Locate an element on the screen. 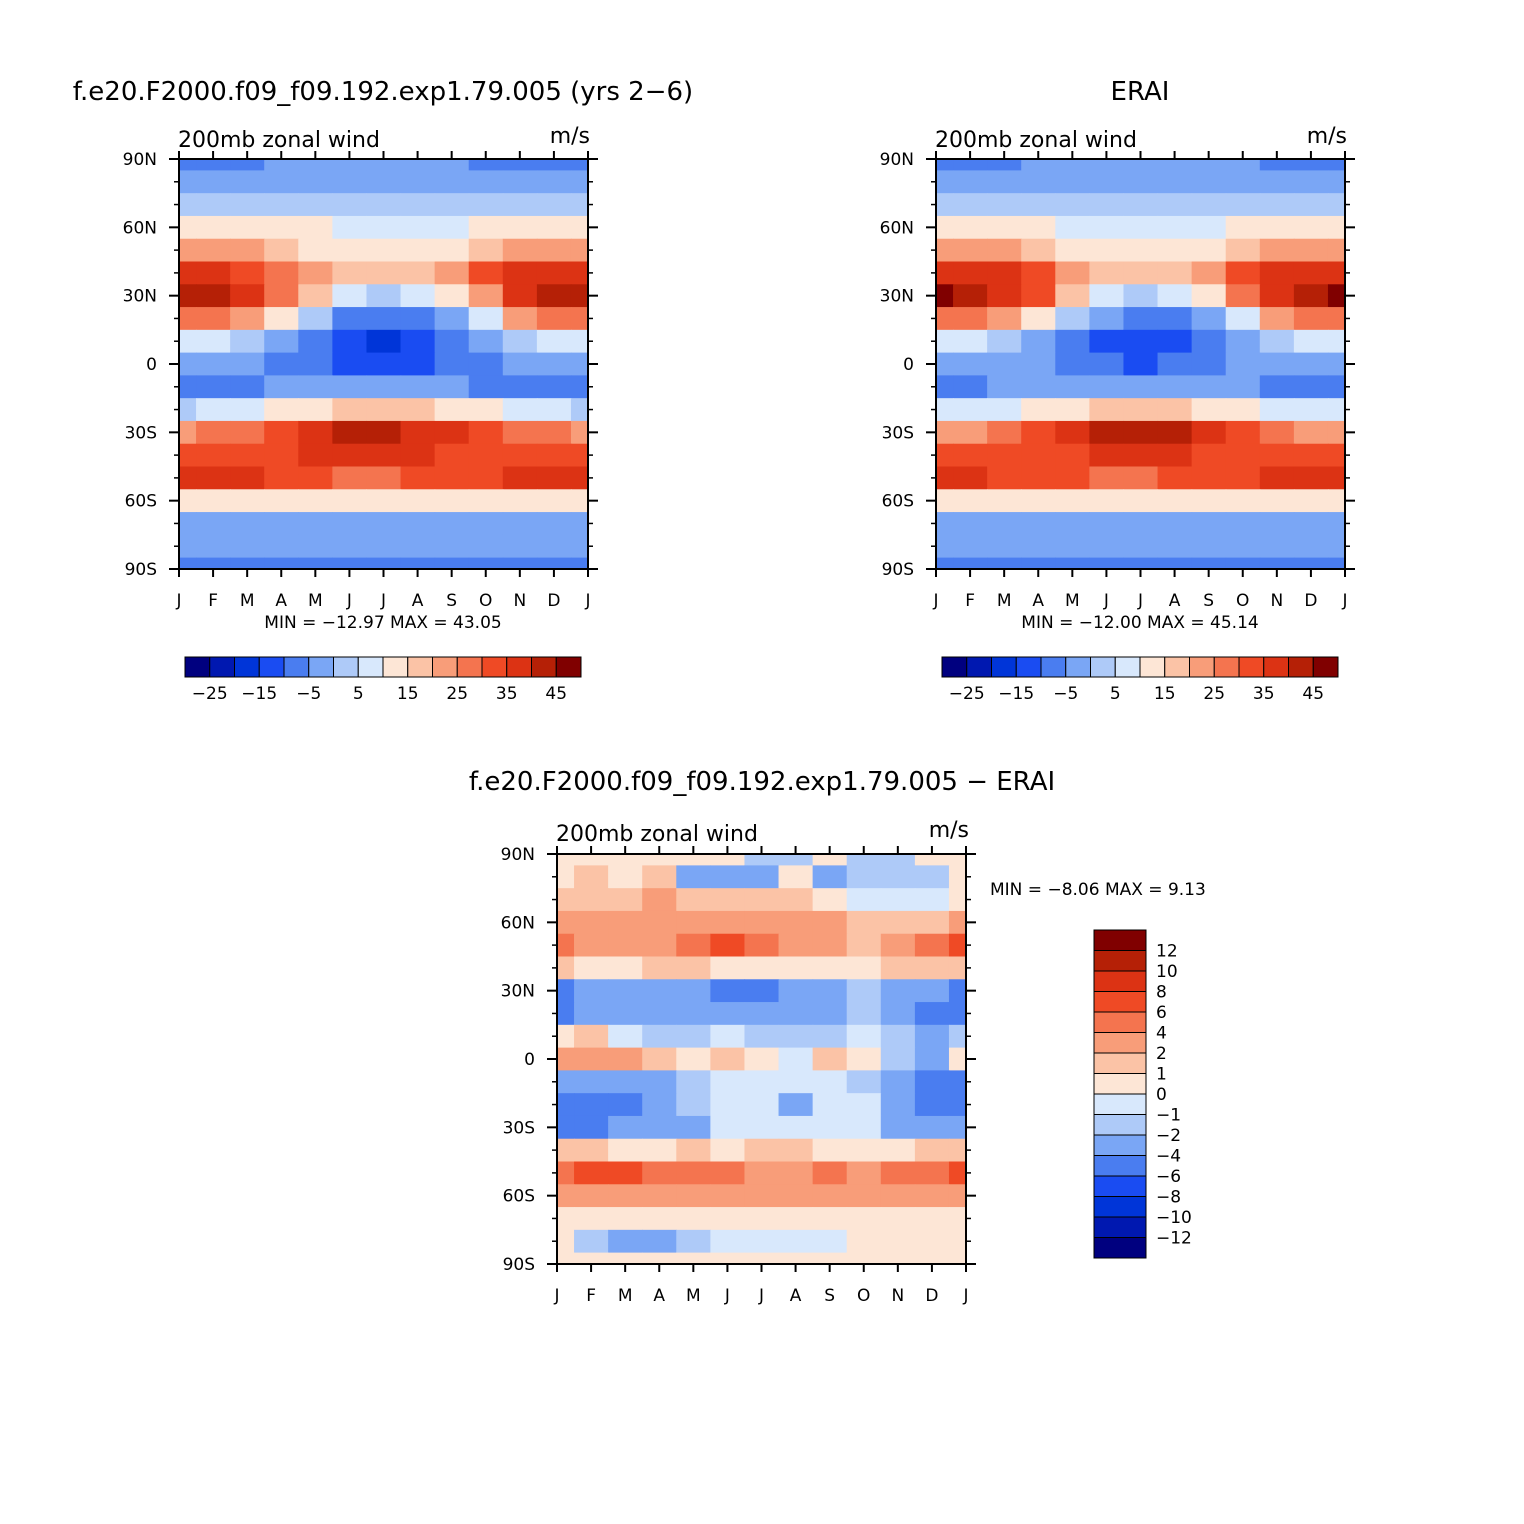  y-tick-label: 0 is located at coordinates (908, 365).